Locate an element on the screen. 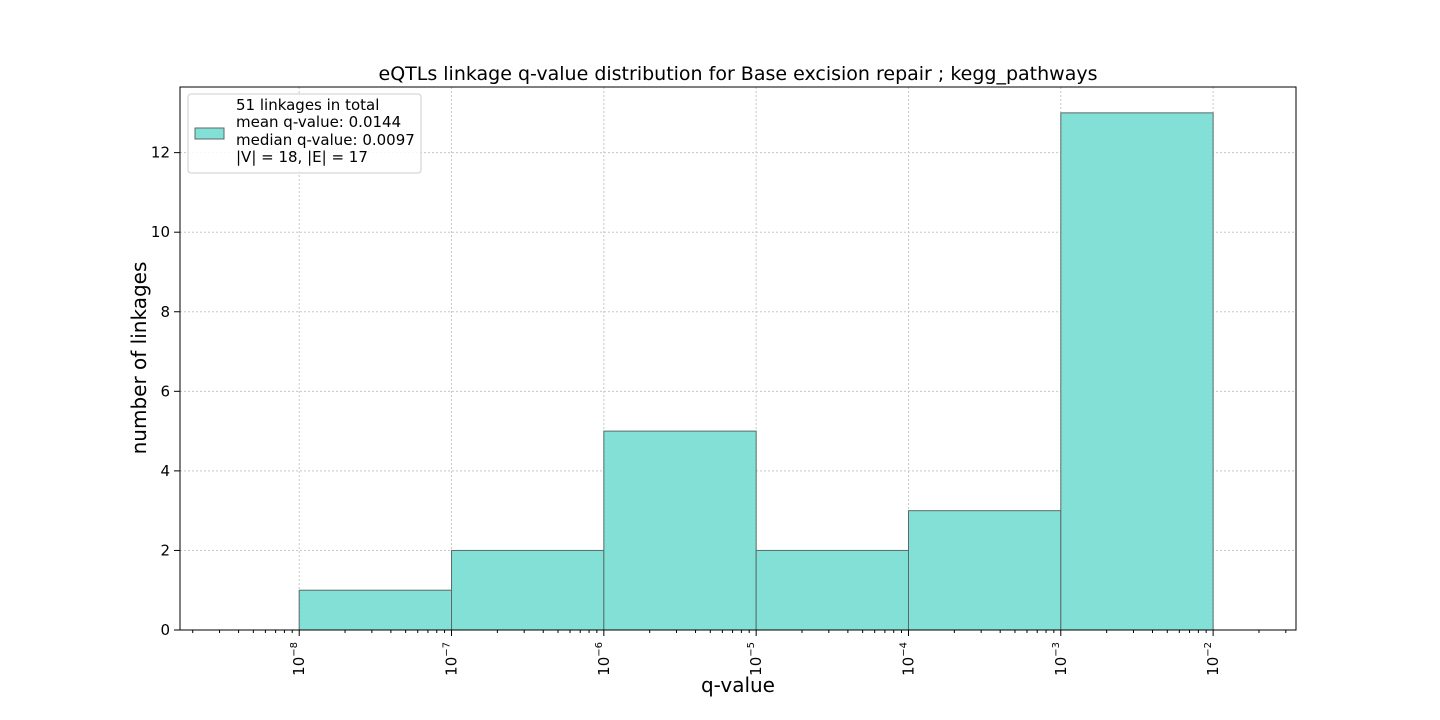 The width and height of the screenshot is (1440, 720). x-tick-label: 10−4 is located at coordinates (907, 659).